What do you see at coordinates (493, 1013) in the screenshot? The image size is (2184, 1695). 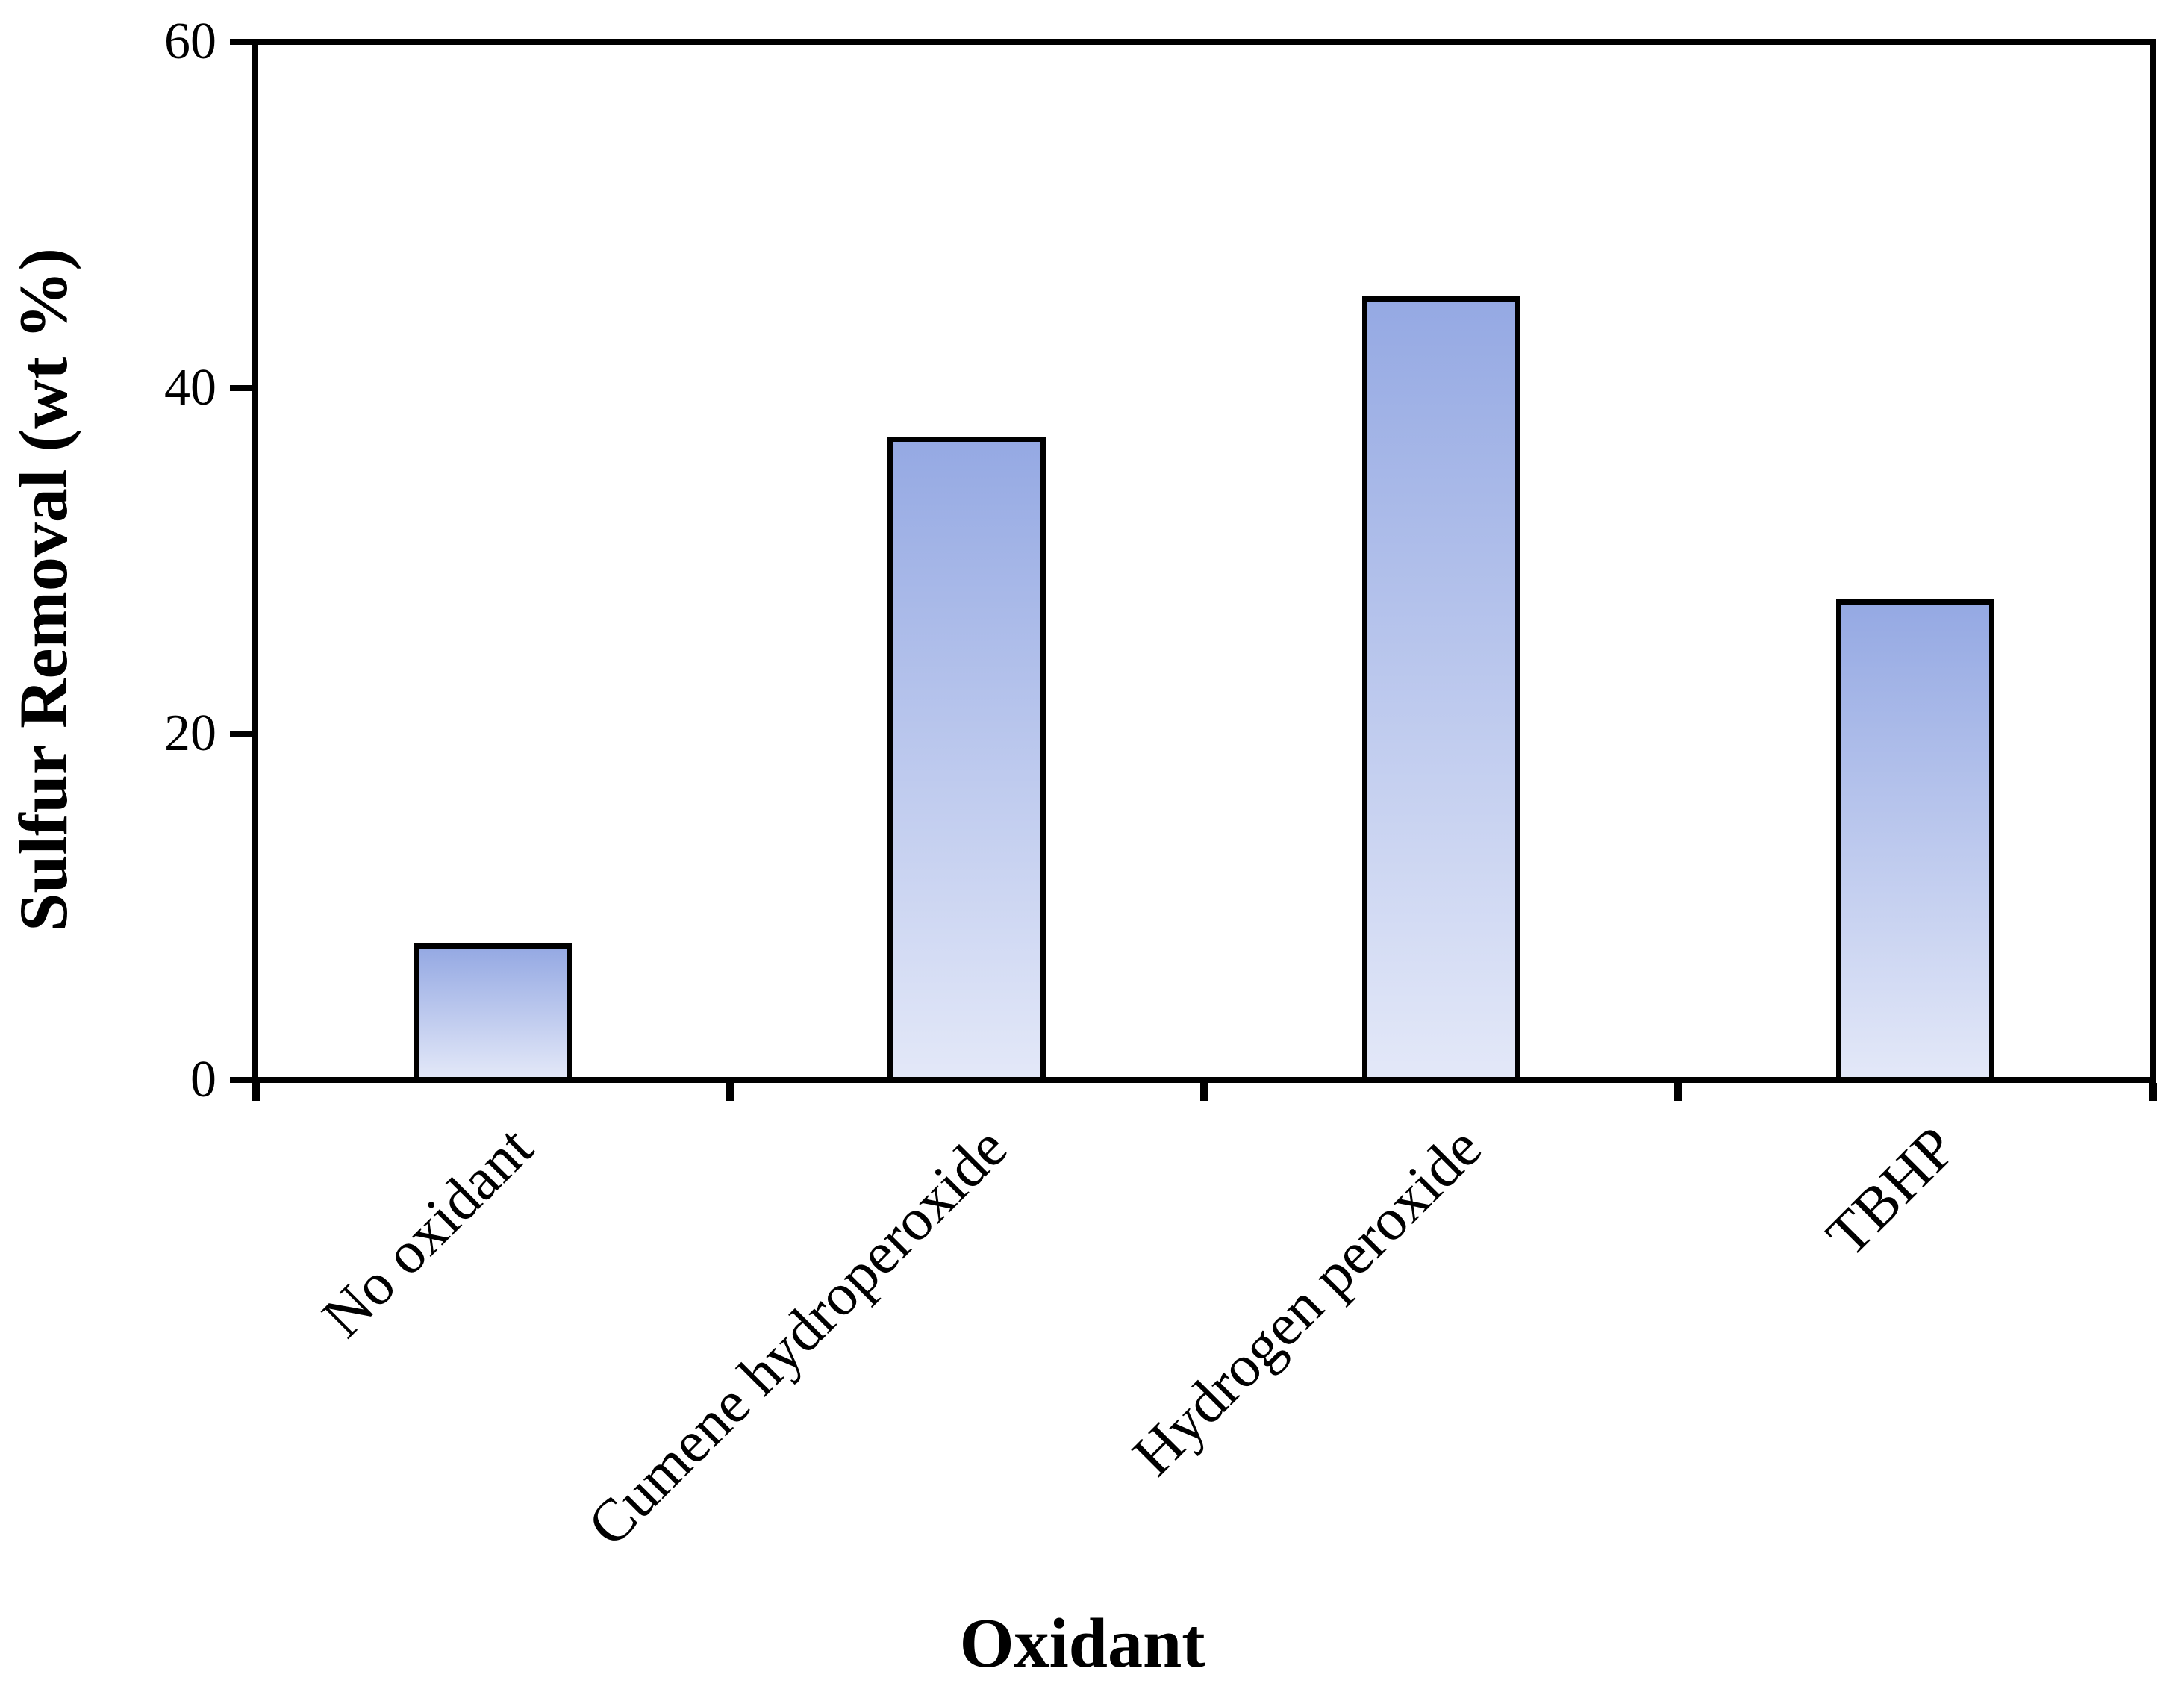 I see `bar-no-oxidant` at bounding box center [493, 1013].